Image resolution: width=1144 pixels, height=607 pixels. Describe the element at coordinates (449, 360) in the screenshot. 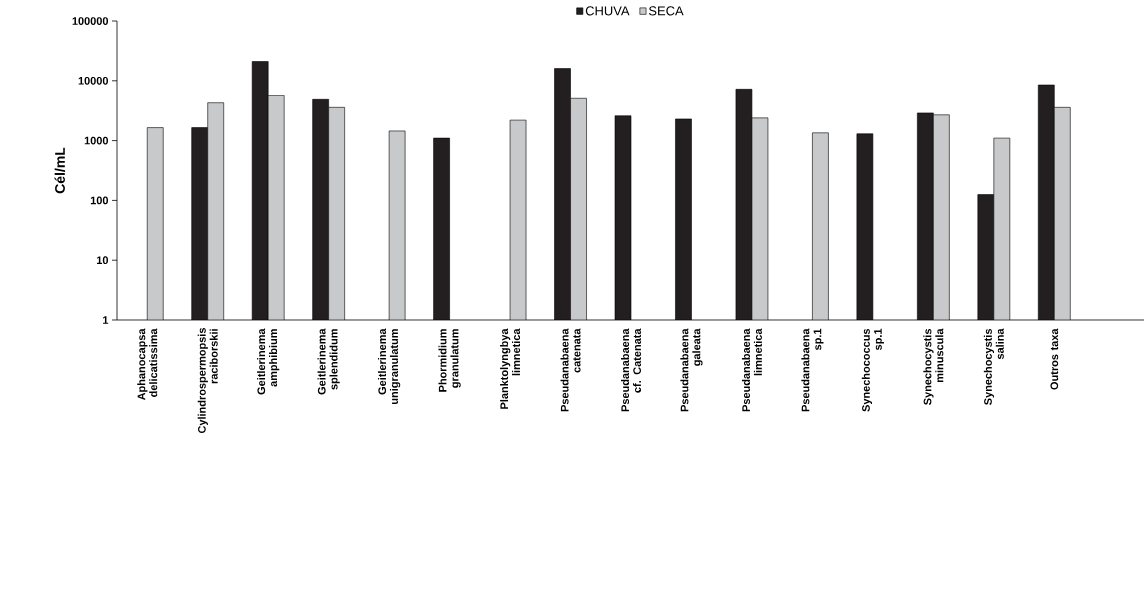

I see `x-tick-label: Phormidium granulatum` at that location.